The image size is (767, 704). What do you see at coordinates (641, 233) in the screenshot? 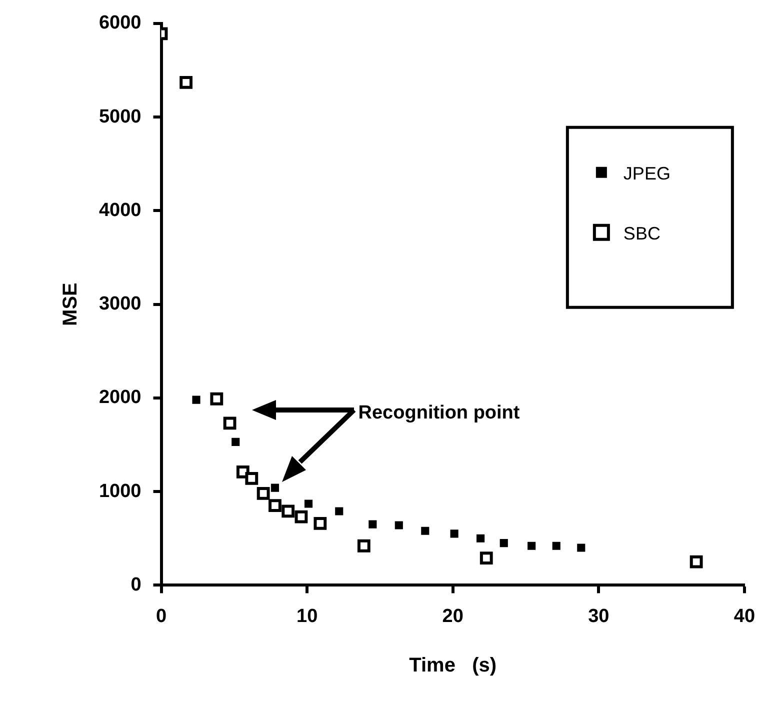
I see `legend-label: SBC` at bounding box center [641, 233].